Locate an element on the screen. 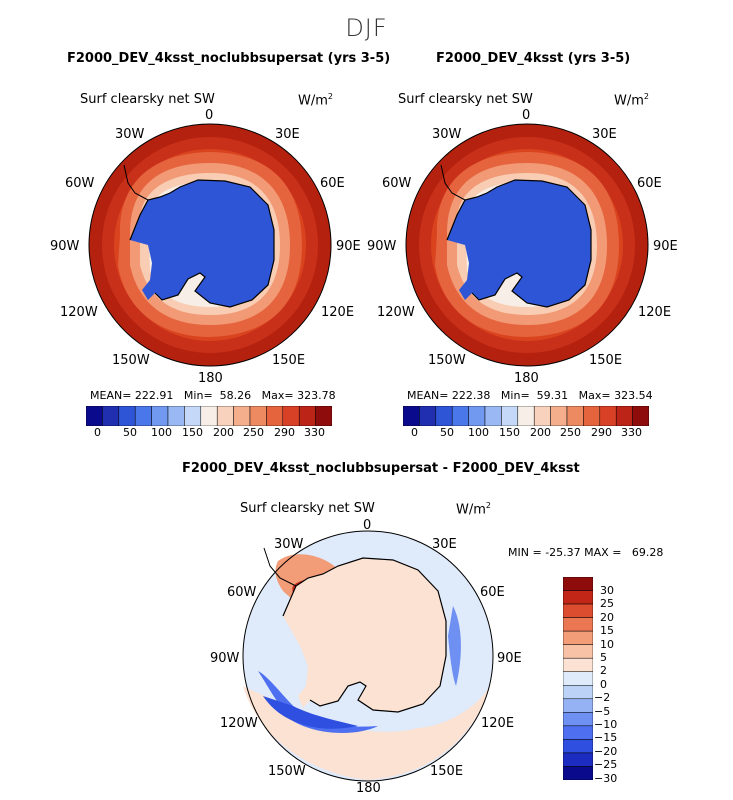 The height and width of the screenshot is (800, 733). panel2-antarctica is located at coordinates (519, 243).